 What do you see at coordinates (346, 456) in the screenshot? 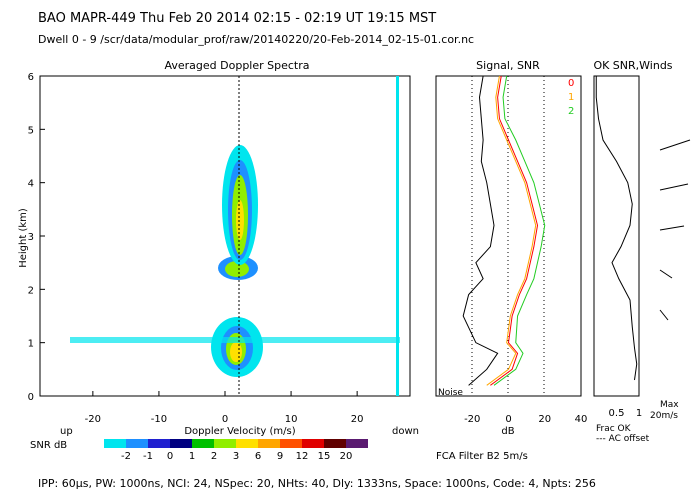
I see `colorbar-tick-label: 20` at bounding box center [346, 456].